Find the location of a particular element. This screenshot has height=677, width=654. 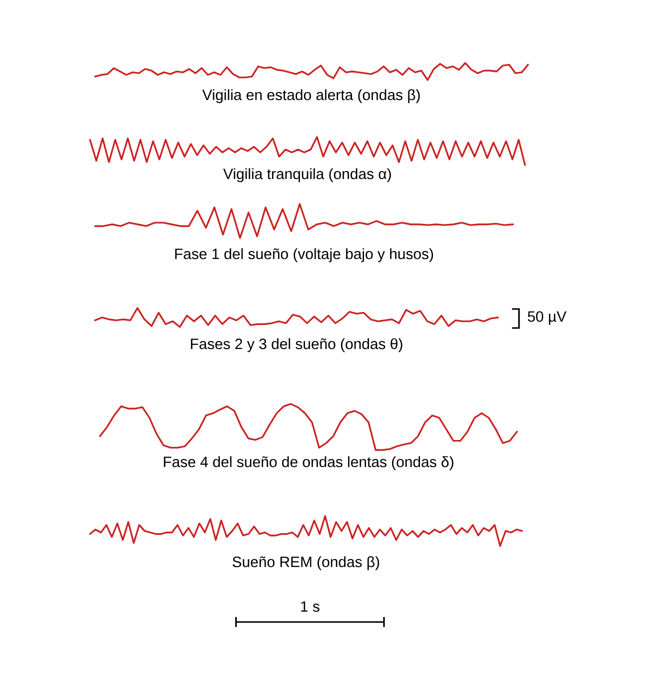

text: 50 µV is located at coordinates (547, 318).